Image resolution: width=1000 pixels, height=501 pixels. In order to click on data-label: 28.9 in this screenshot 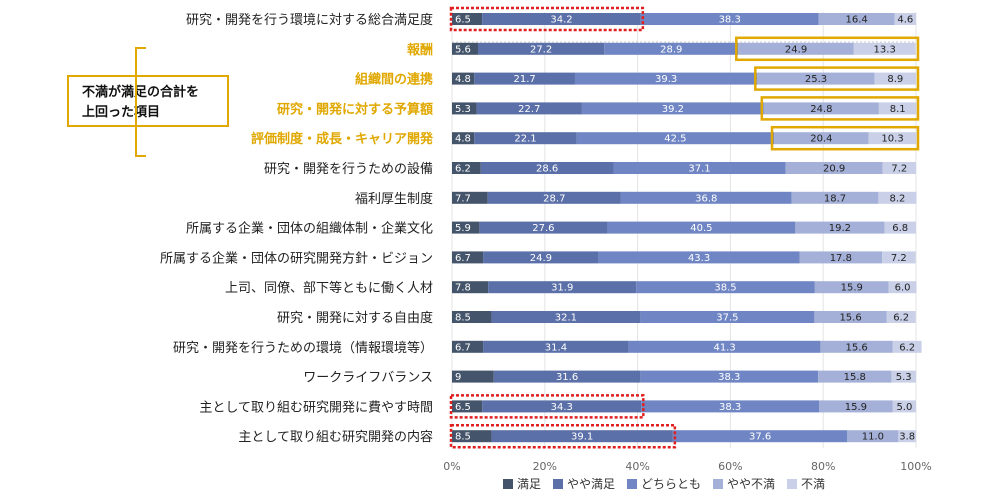, I will do `click(671, 49)`.